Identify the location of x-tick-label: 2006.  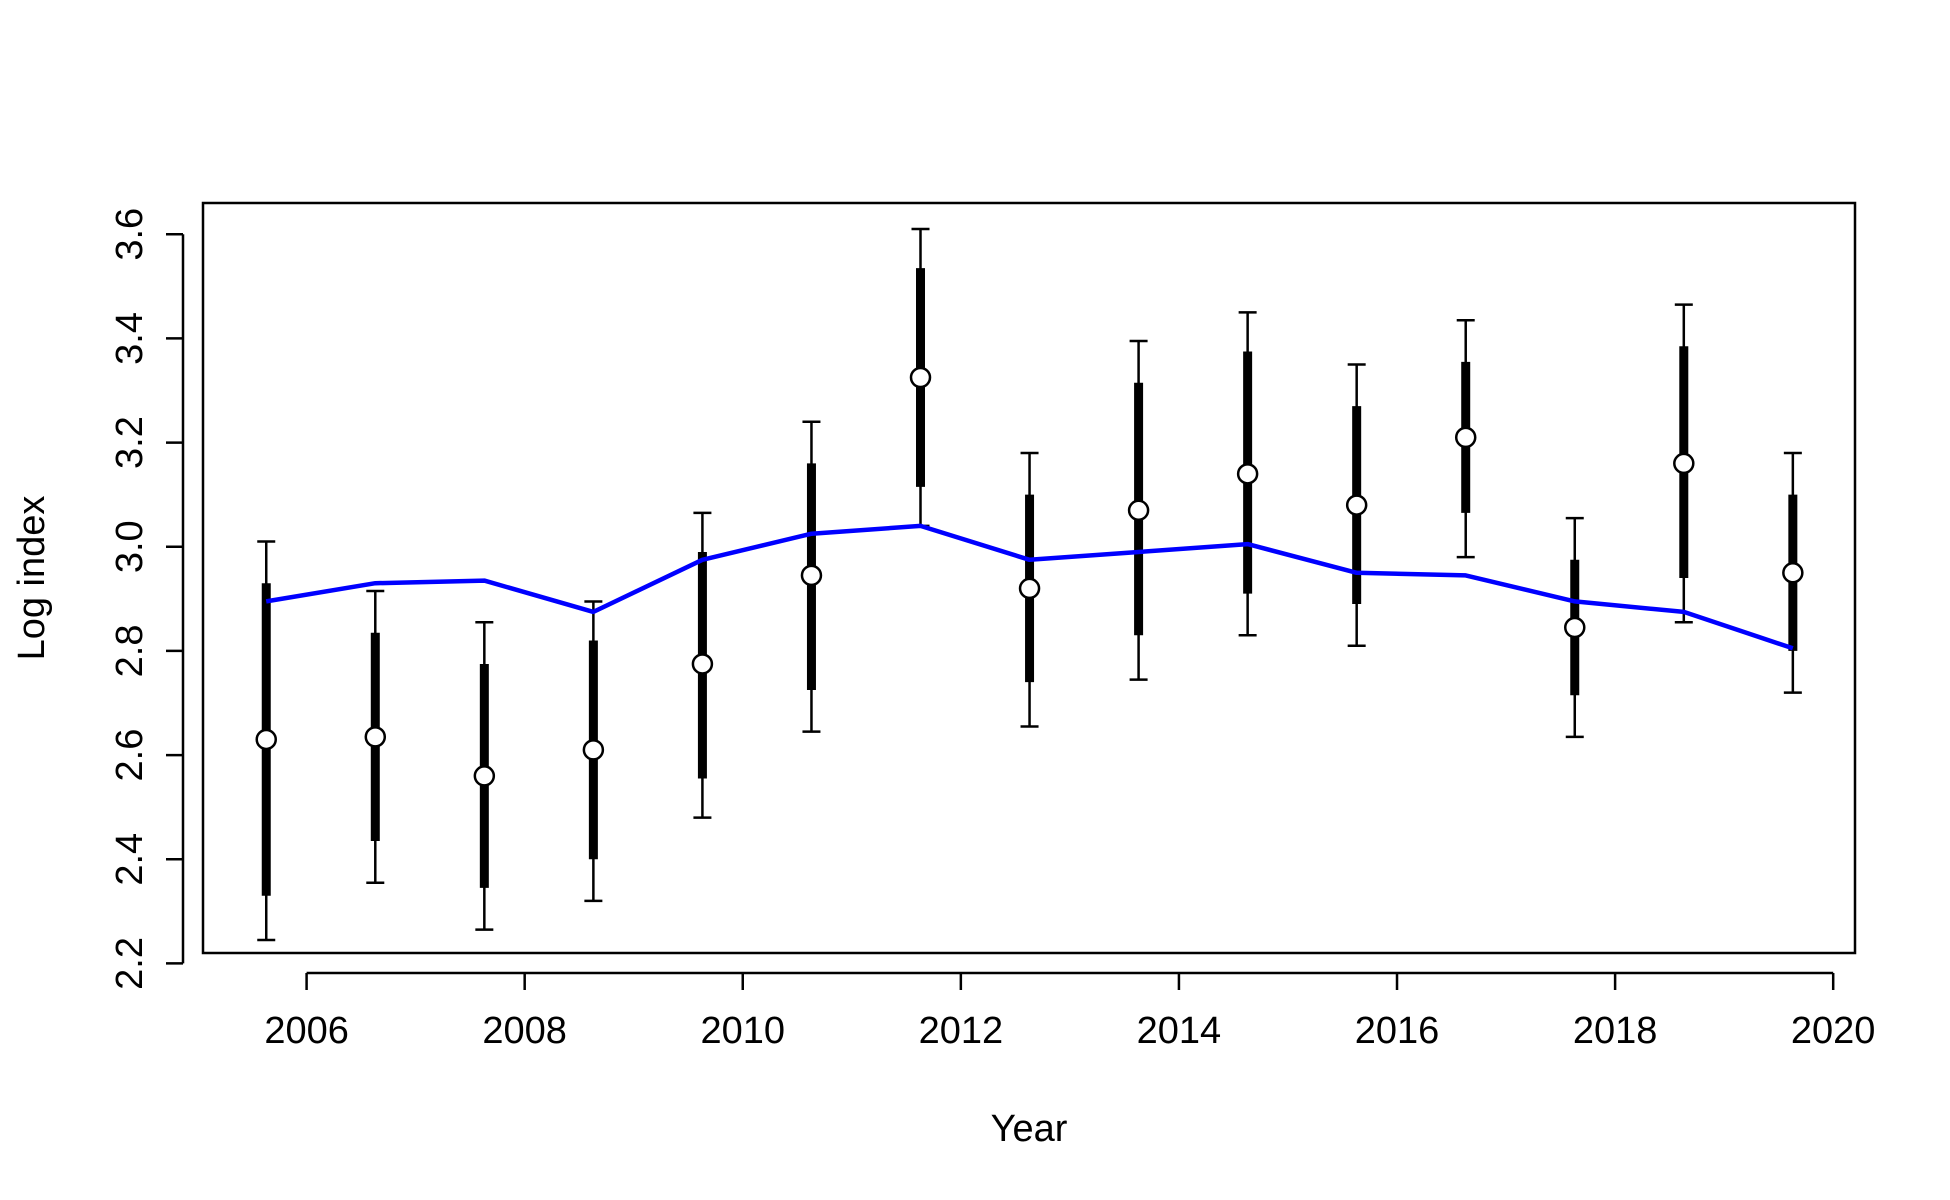
(306, 1031).